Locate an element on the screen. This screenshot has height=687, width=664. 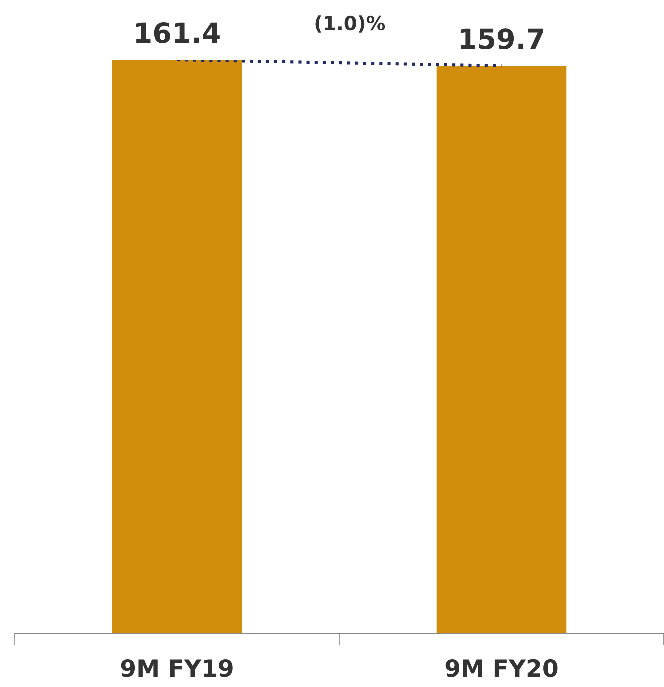
text: (1.0)% is located at coordinates (351, 24).